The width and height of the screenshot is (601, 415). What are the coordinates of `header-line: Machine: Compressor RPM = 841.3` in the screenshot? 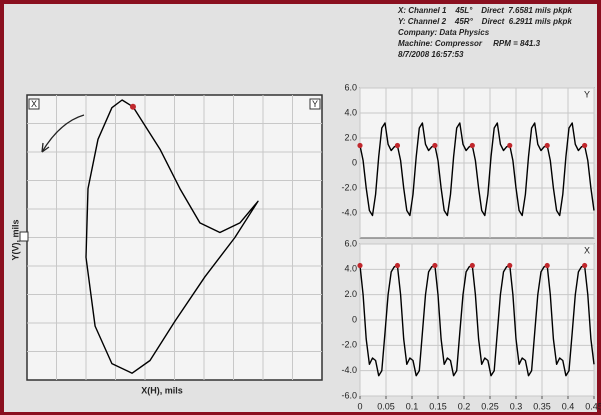 It's located at (469, 43).